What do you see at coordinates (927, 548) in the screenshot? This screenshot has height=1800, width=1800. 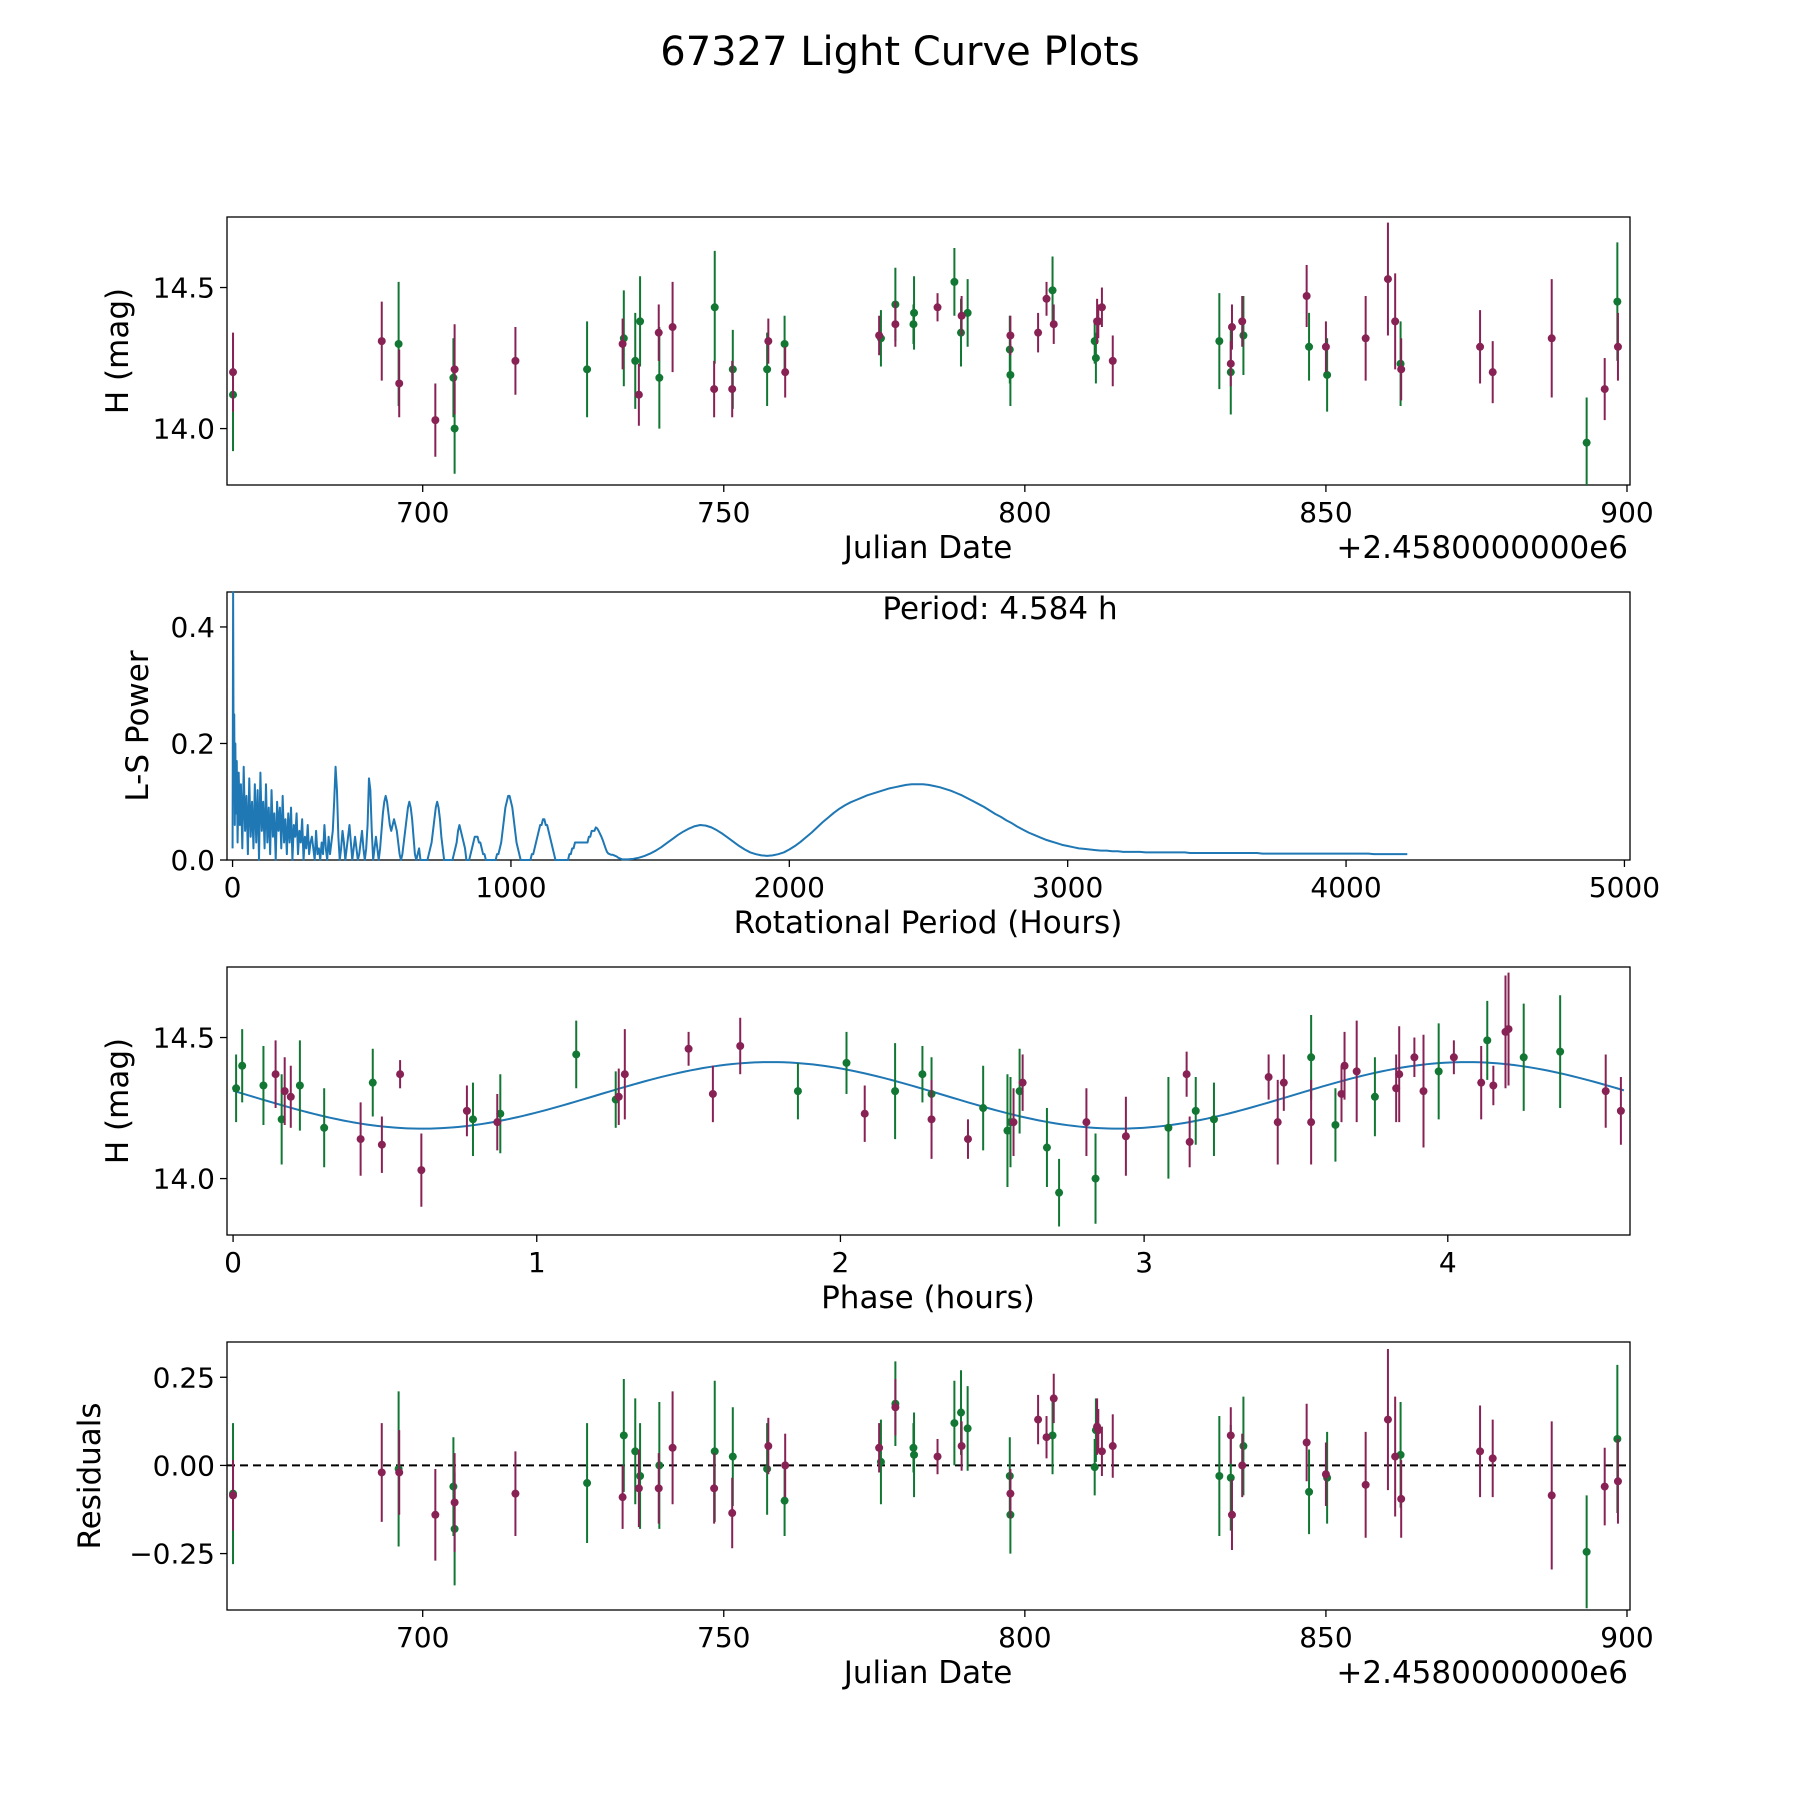 I see `light-curve-xlabel: Julian Date` at bounding box center [927, 548].